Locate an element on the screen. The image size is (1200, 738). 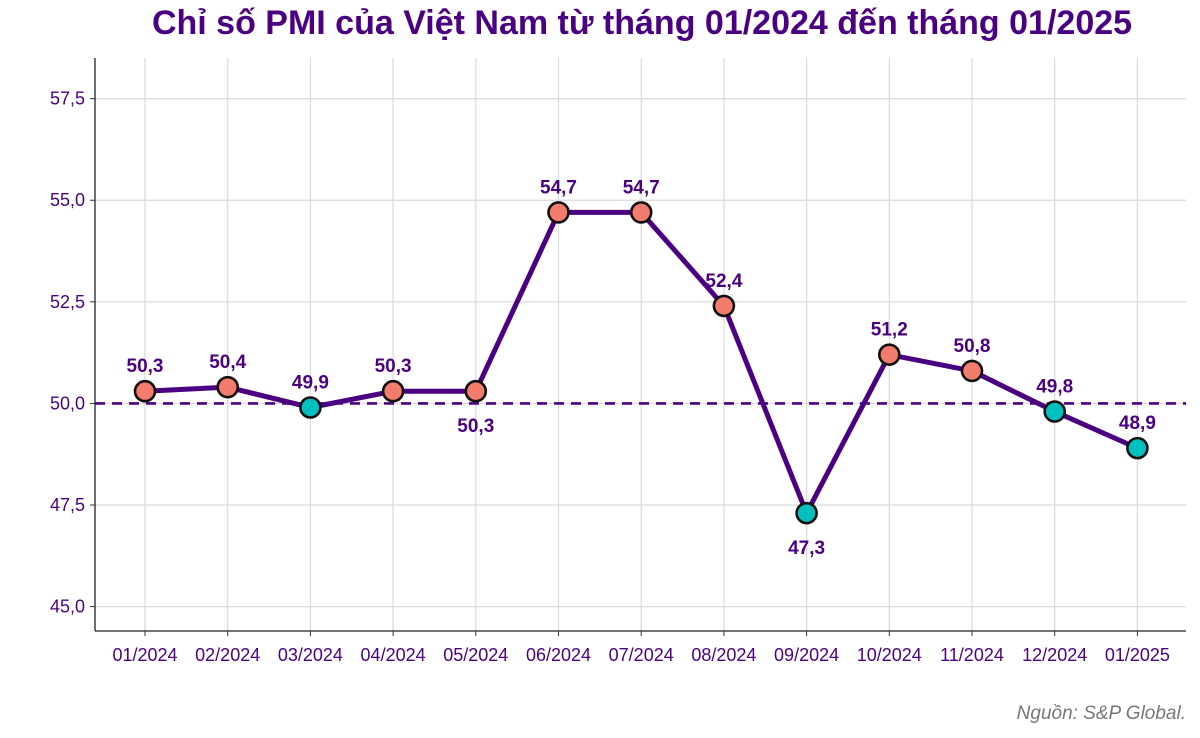
x-tick-label: 07/2024 is located at coordinates (641, 655).